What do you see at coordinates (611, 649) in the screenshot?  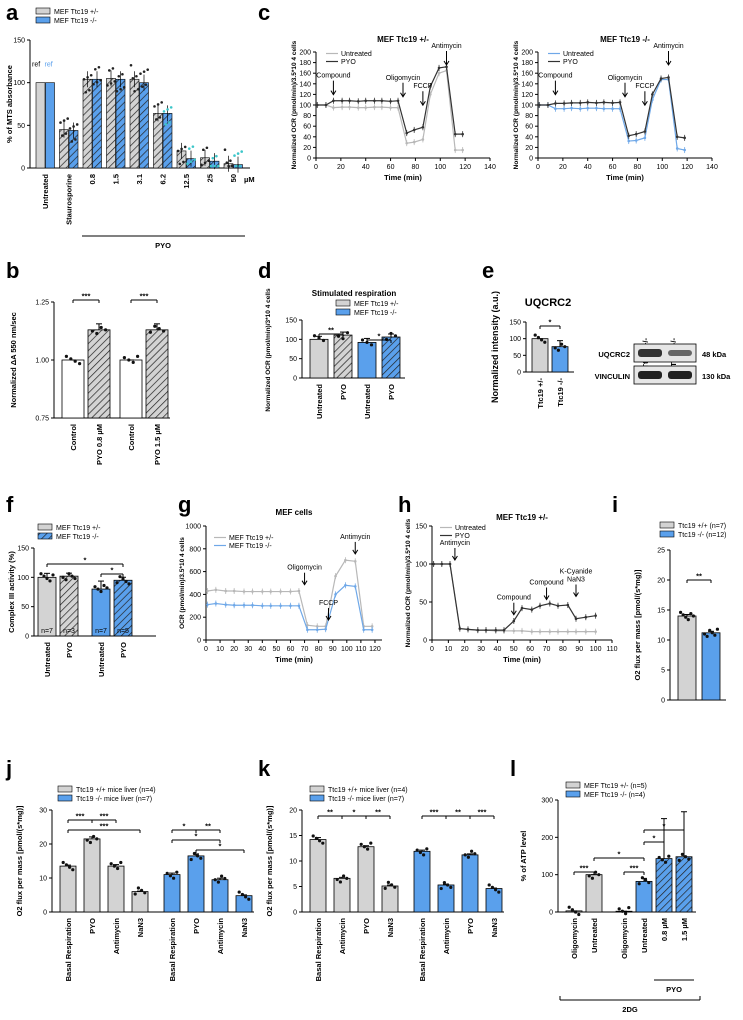 I see `panel-h-x-tick-label: 110` at bounding box center [611, 649].